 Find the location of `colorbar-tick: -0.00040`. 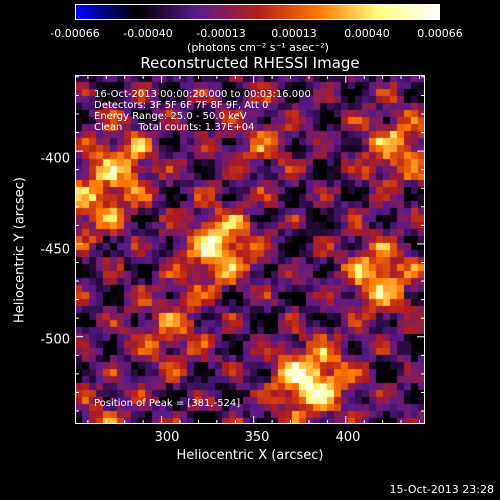

colorbar-tick: -0.00040 is located at coordinates (148, 33).